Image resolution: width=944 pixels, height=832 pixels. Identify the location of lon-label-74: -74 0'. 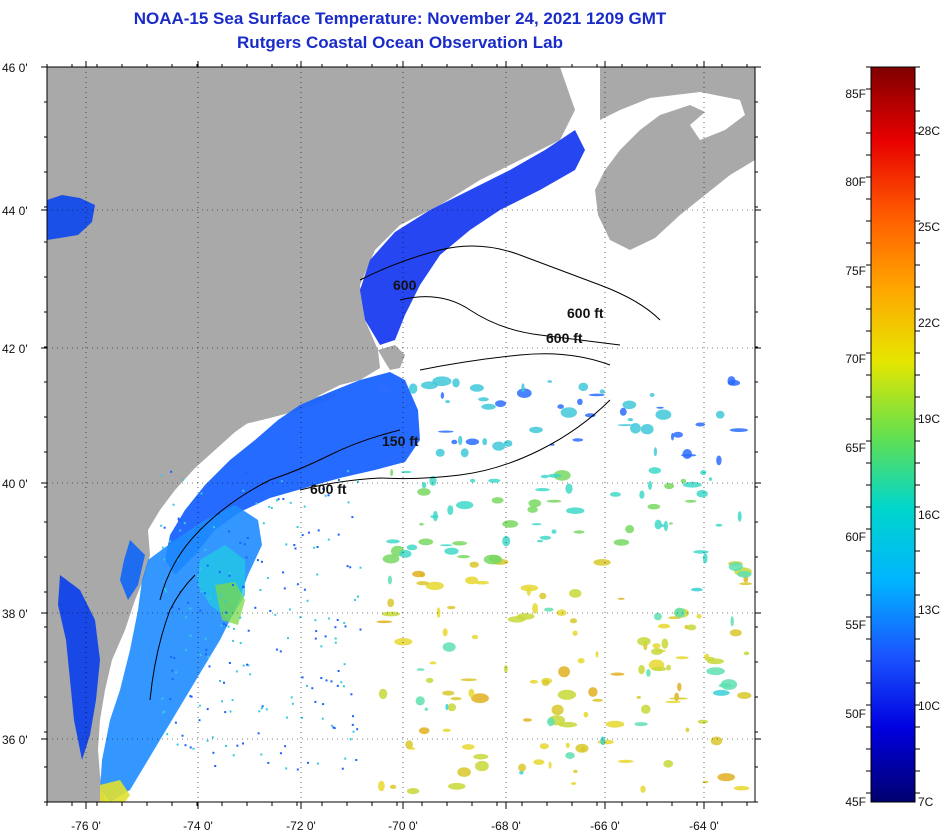
(198, 825).